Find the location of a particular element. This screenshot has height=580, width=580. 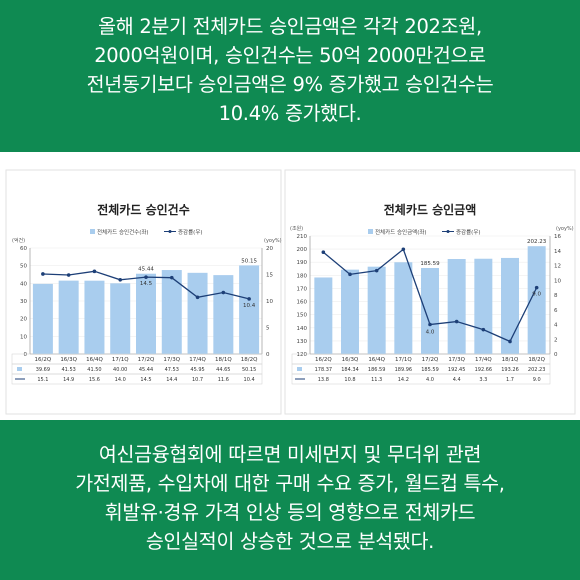

left-tick-label: 190 is located at coordinates (302, 263).